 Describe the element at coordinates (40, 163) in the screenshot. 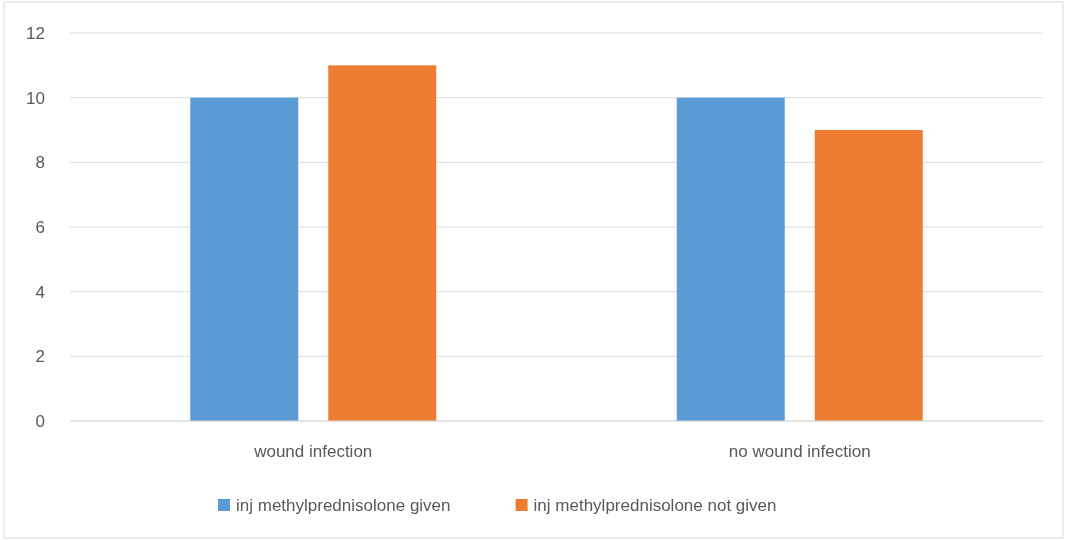

I see `y-tick-label: 8` at that location.